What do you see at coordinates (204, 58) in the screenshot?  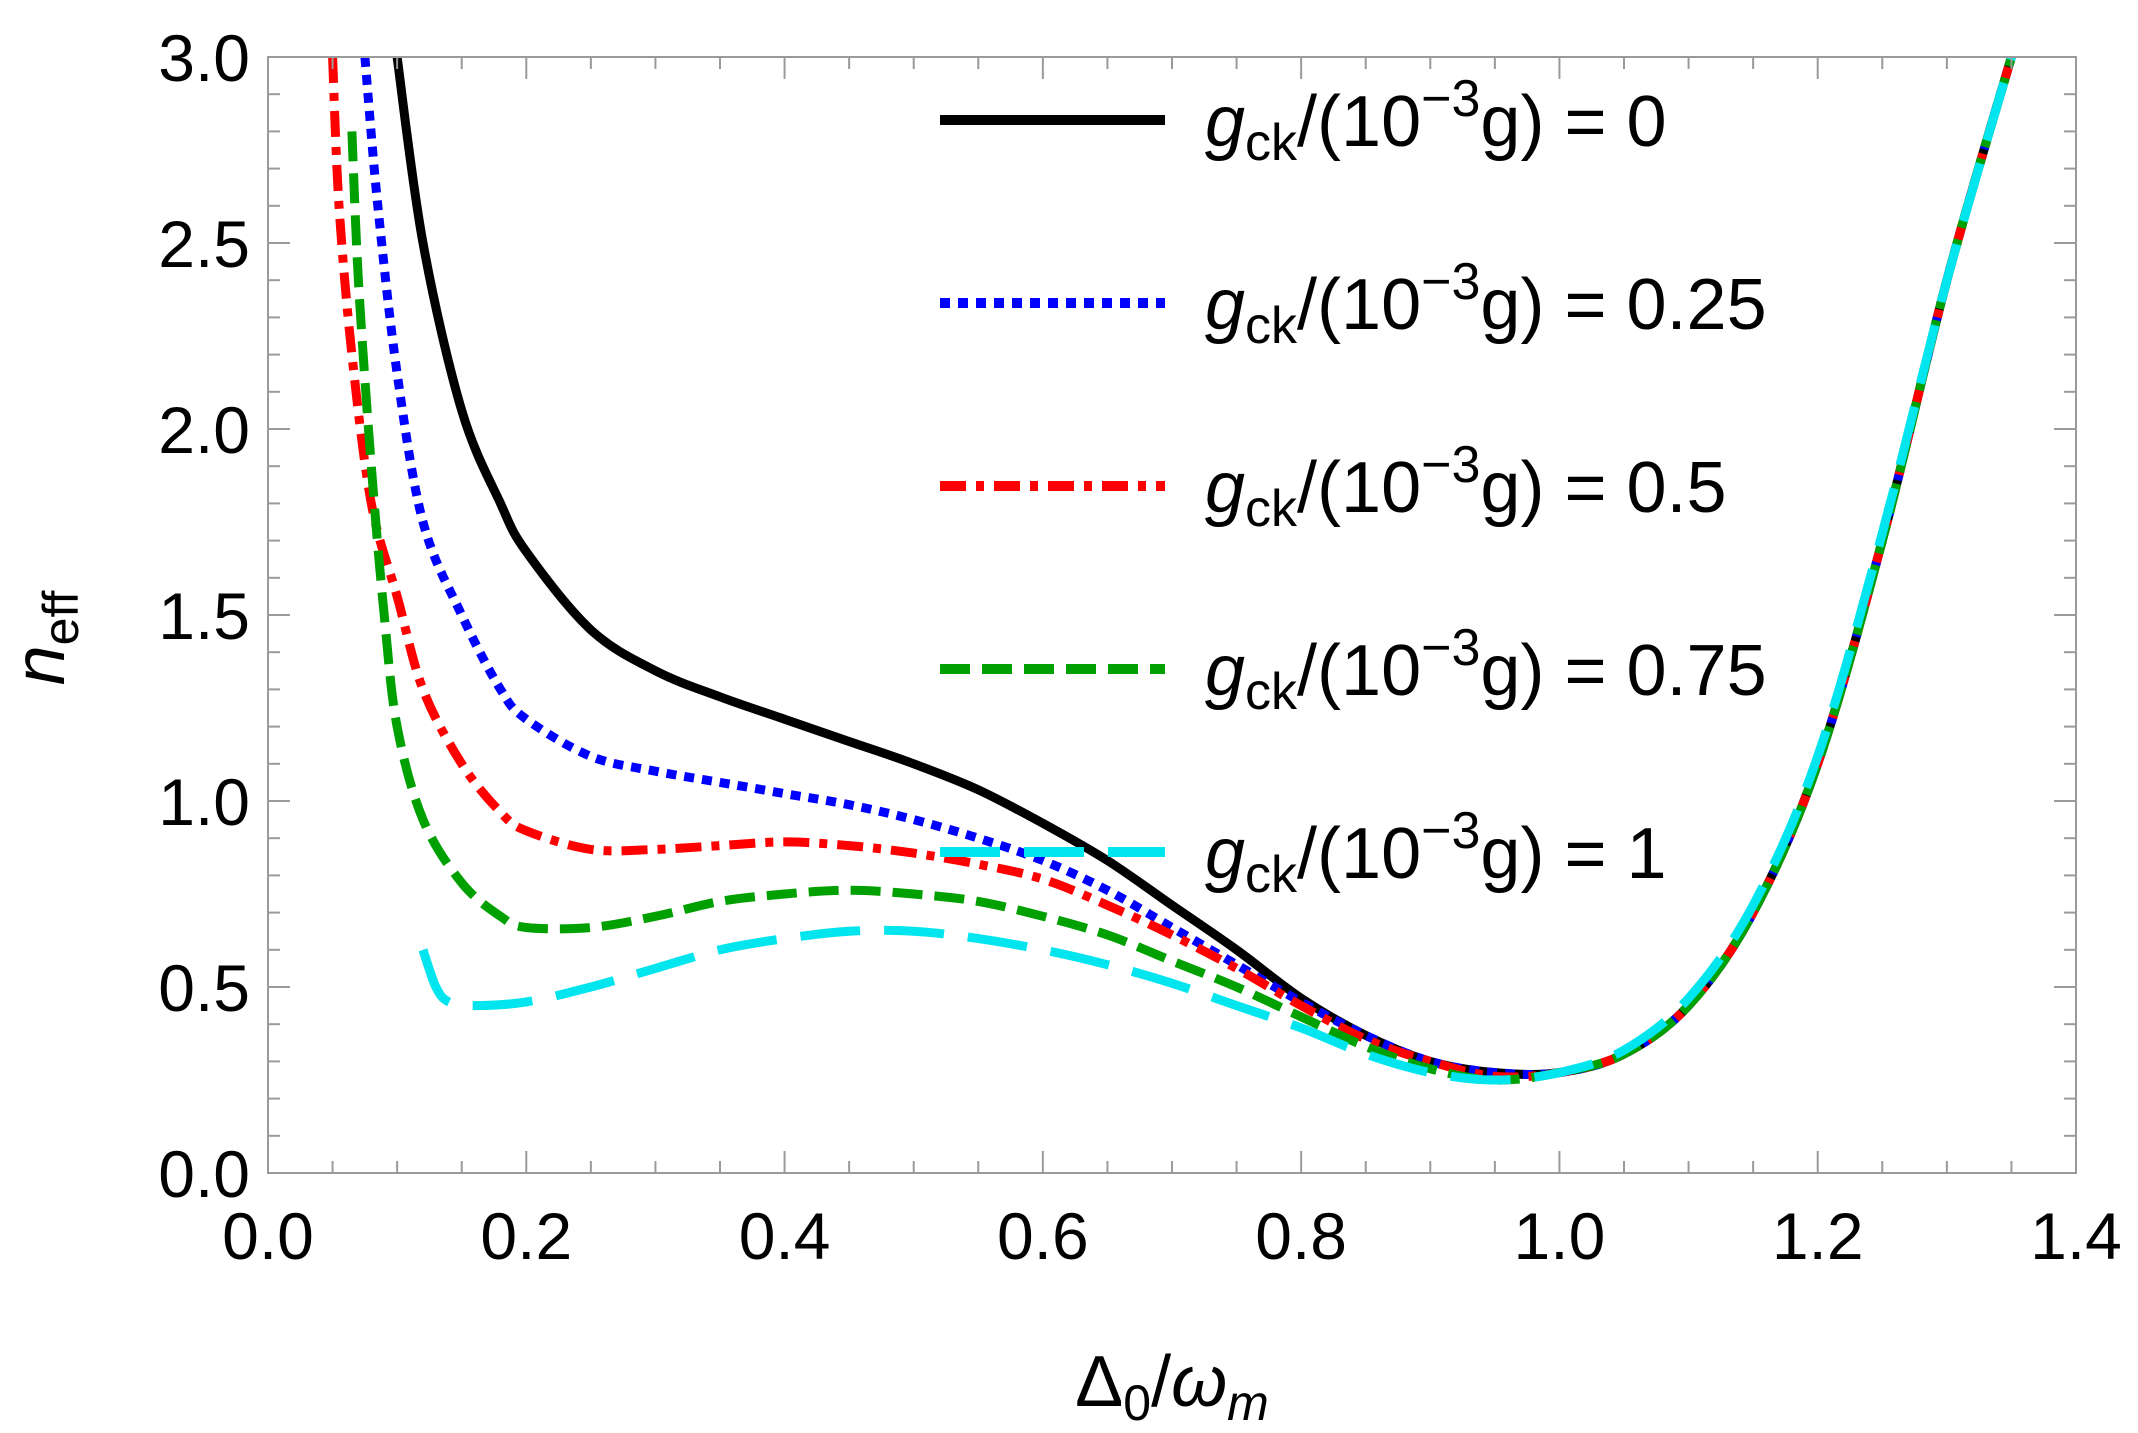 I see `y-tick-label: 3.0` at bounding box center [204, 58].